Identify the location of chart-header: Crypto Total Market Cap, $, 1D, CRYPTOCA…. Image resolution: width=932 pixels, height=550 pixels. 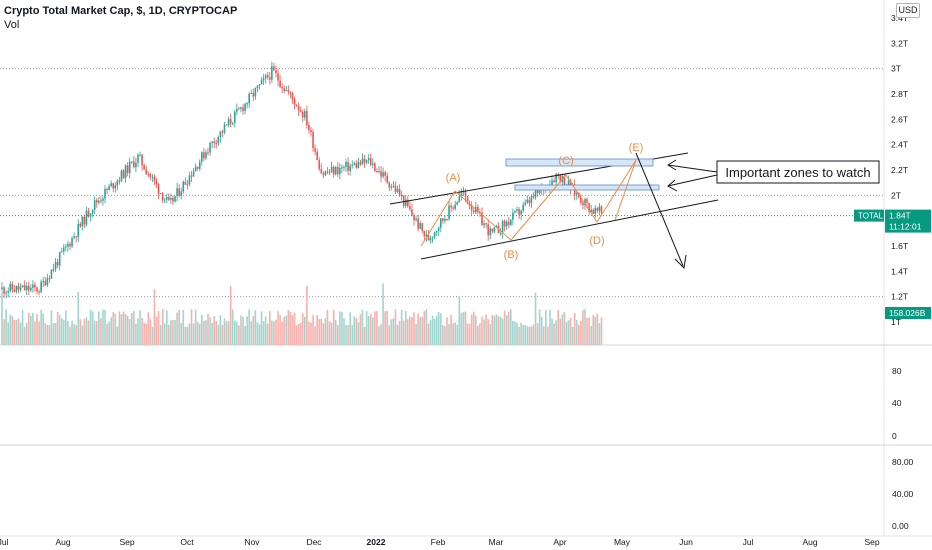
(120, 18).